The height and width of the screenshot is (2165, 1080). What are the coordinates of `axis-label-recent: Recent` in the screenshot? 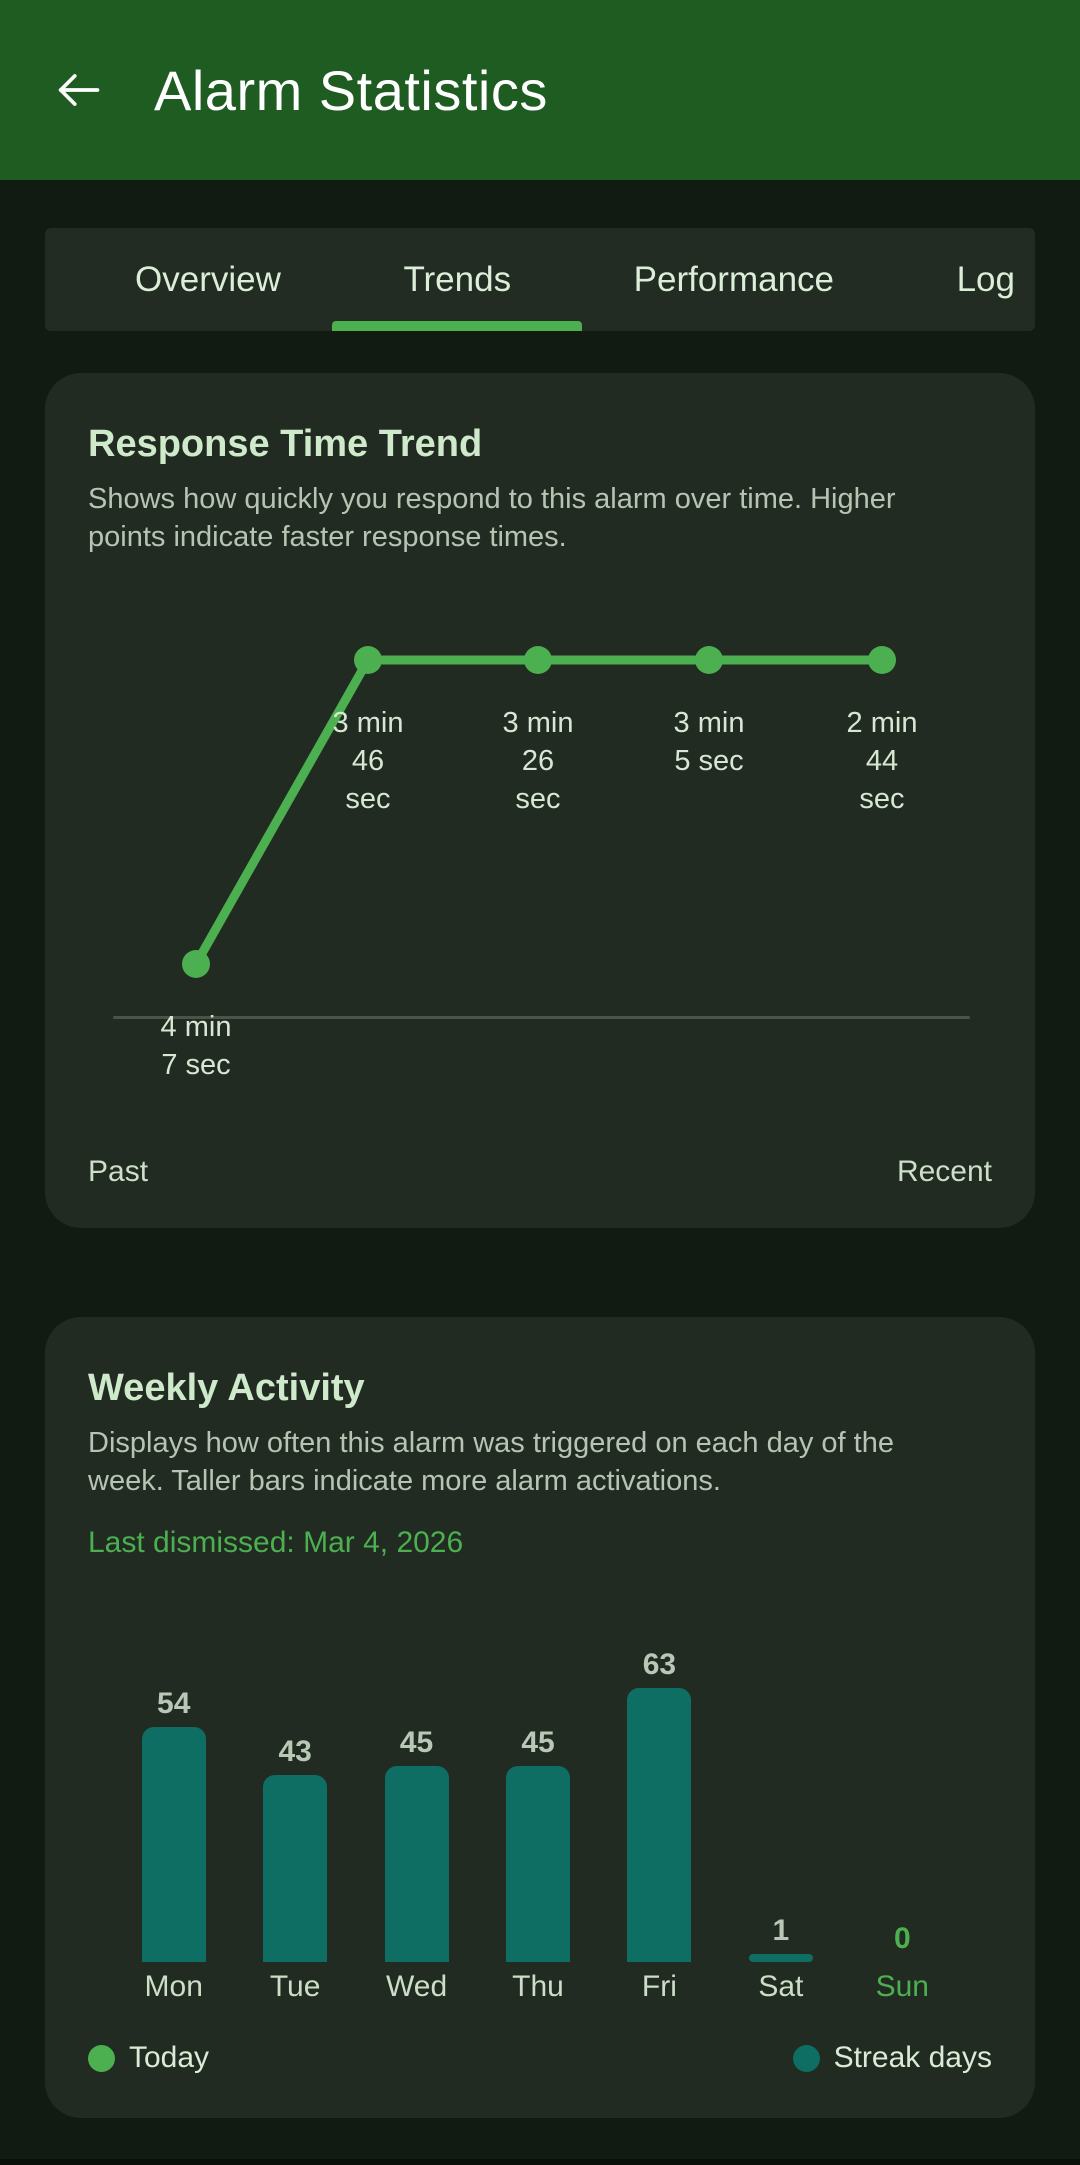 It's located at (944, 1171).